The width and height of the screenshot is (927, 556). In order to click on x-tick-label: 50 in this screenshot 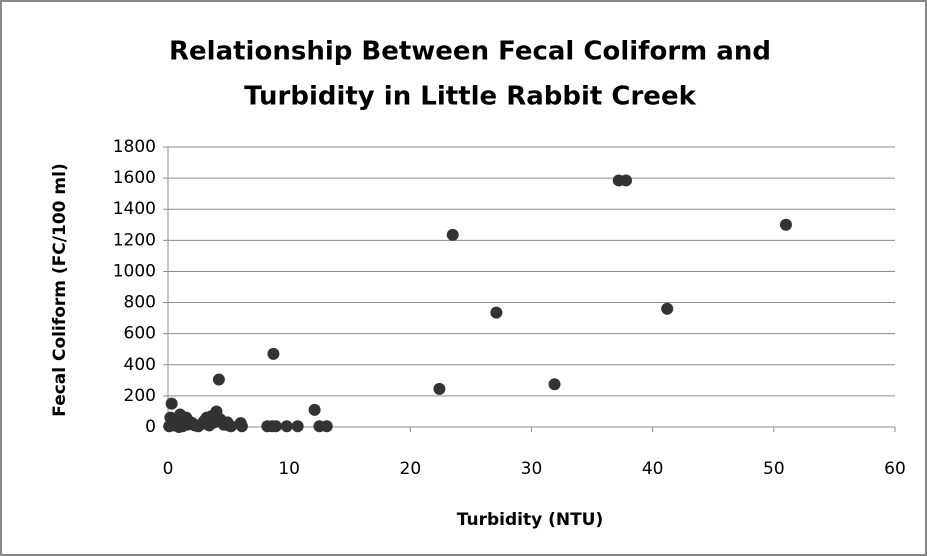, I will do `click(774, 469)`.